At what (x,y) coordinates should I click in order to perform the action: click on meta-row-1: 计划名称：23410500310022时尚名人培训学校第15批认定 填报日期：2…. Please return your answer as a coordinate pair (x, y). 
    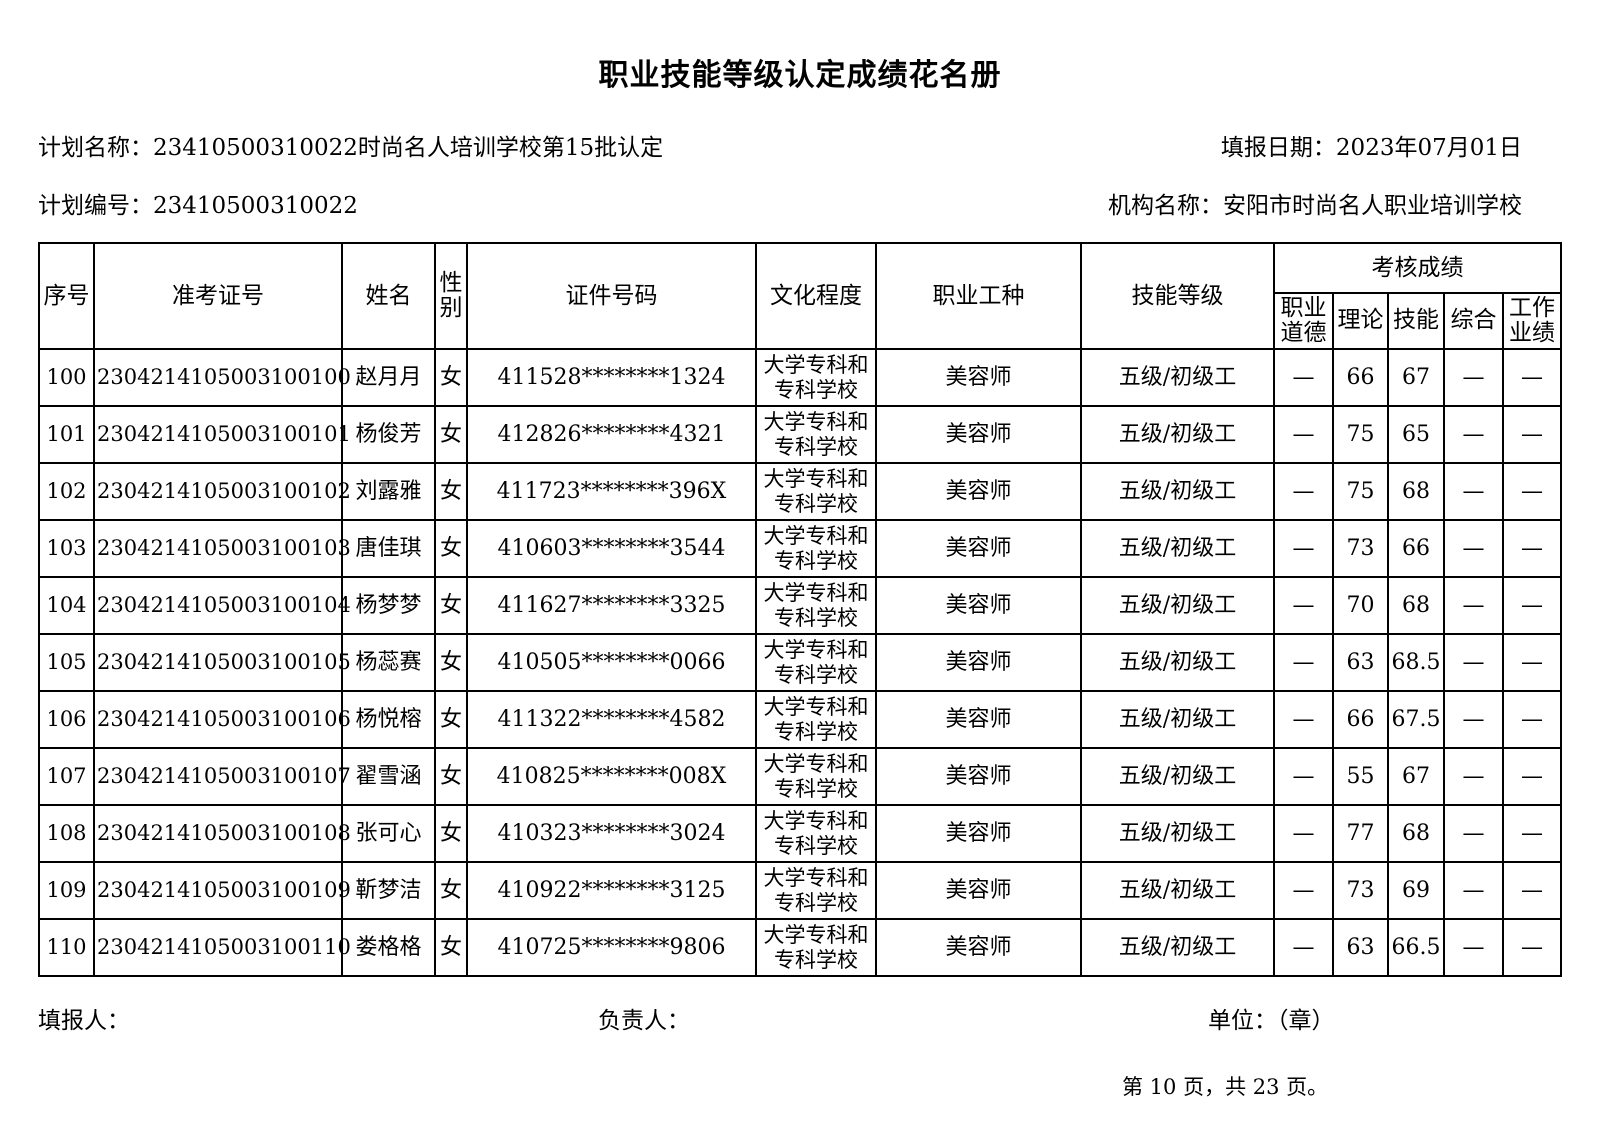
    Looking at the image, I should click on (800, 145).